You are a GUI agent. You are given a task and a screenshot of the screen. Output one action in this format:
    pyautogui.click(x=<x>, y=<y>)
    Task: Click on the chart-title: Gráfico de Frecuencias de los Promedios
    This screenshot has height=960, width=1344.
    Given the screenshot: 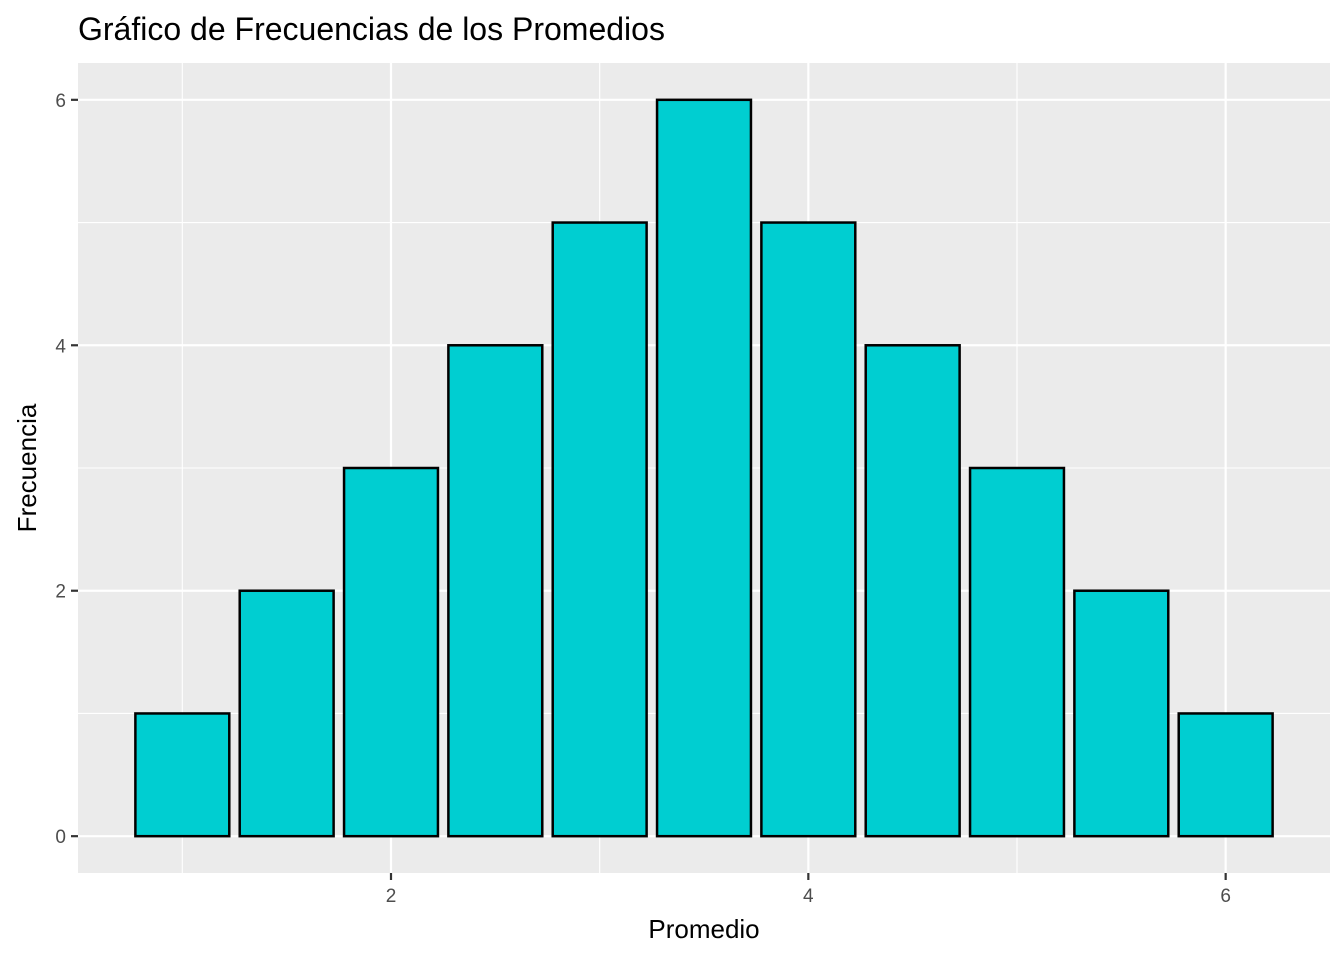 What is the action you would take?
    pyautogui.click(x=371, y=29)
    